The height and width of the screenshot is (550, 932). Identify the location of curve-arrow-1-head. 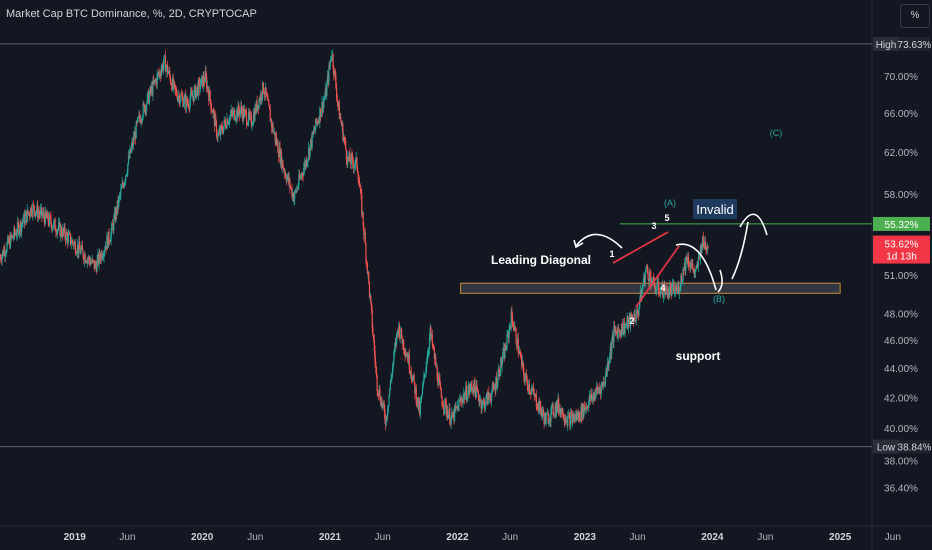
(578, 244).